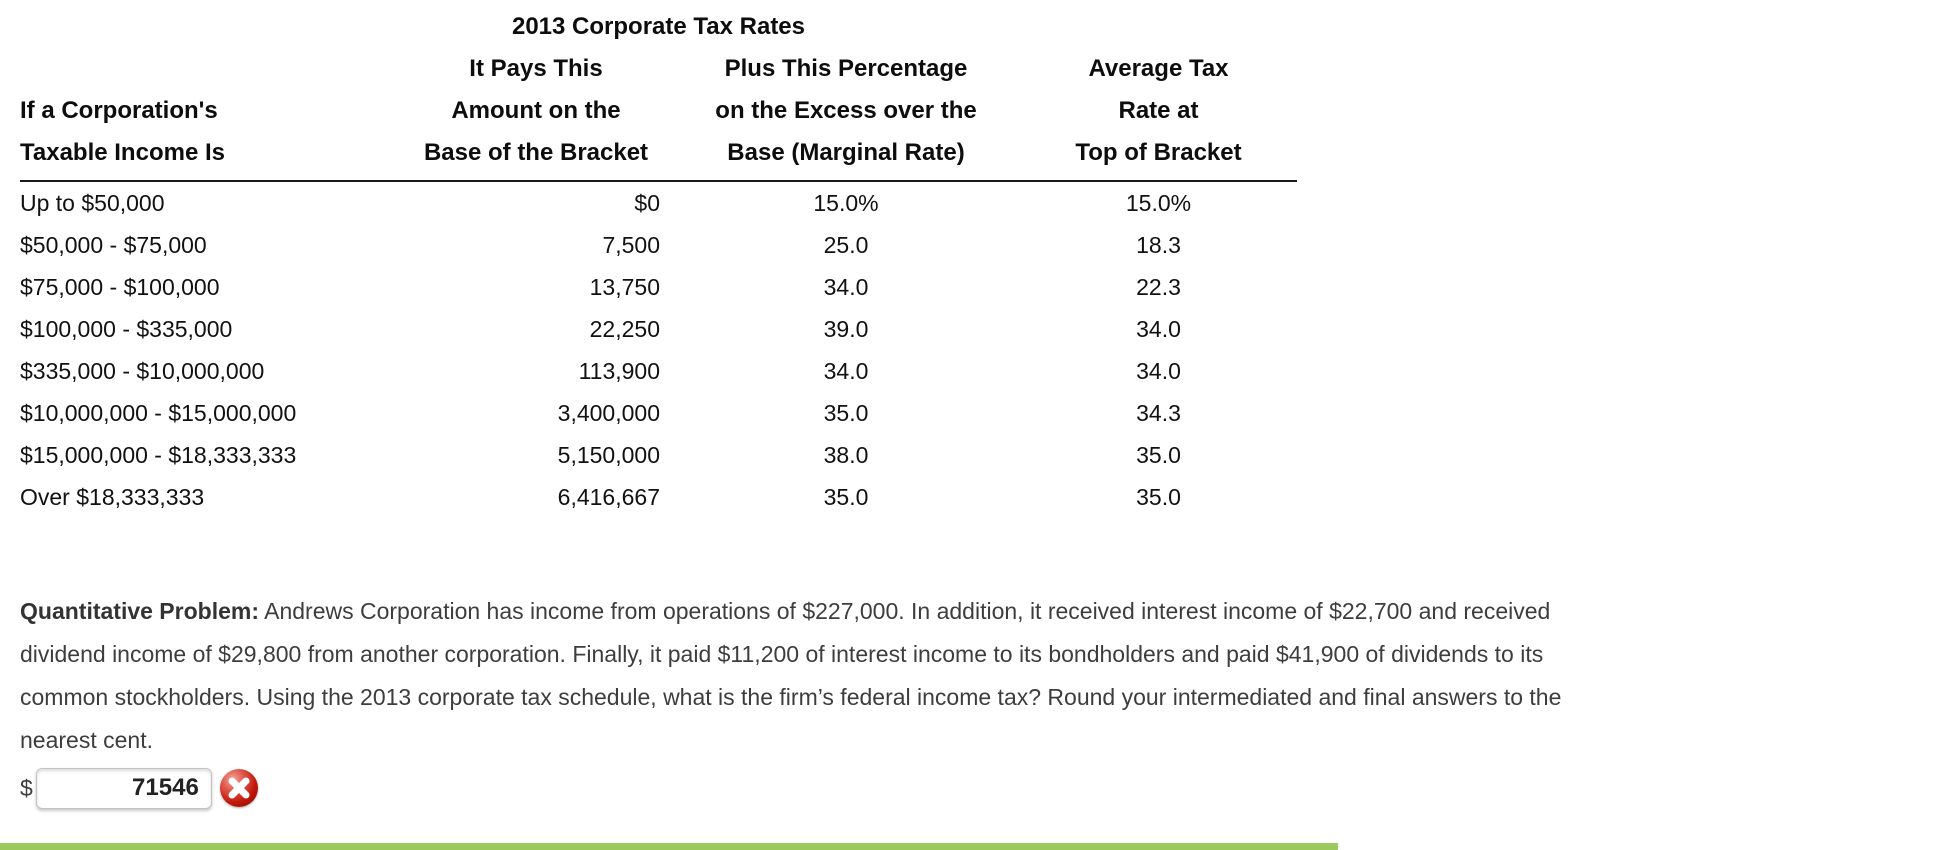  What do you see at coordinates (86, 740) in the screenshot?
I see `problem-line: nearest cent.` at bounding box center [86, 740].